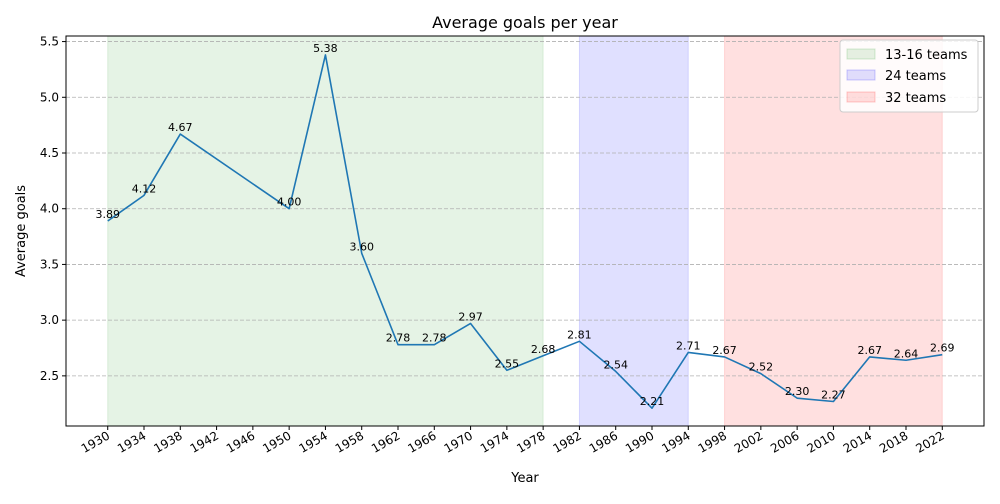 Image resolution: width=1000 pixels, height=504 pixels. What do you see at coordinates (144, 188) in the screenshot?
I see `data-label: 4.12` at bounding box center [144, 188].